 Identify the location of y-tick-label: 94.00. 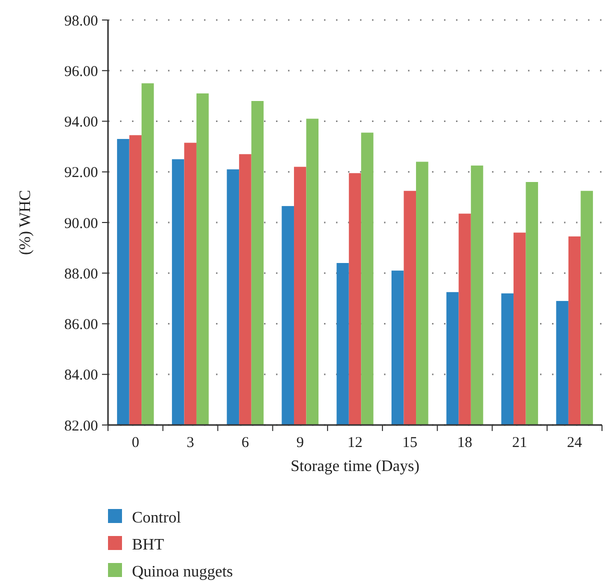
(81, 122).